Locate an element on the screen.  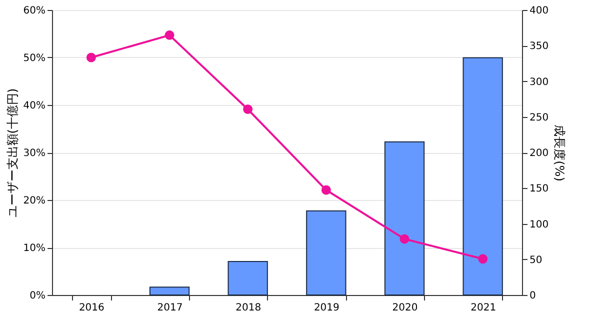
y2-tick-label: 300 is located at coordinates (539, 82).